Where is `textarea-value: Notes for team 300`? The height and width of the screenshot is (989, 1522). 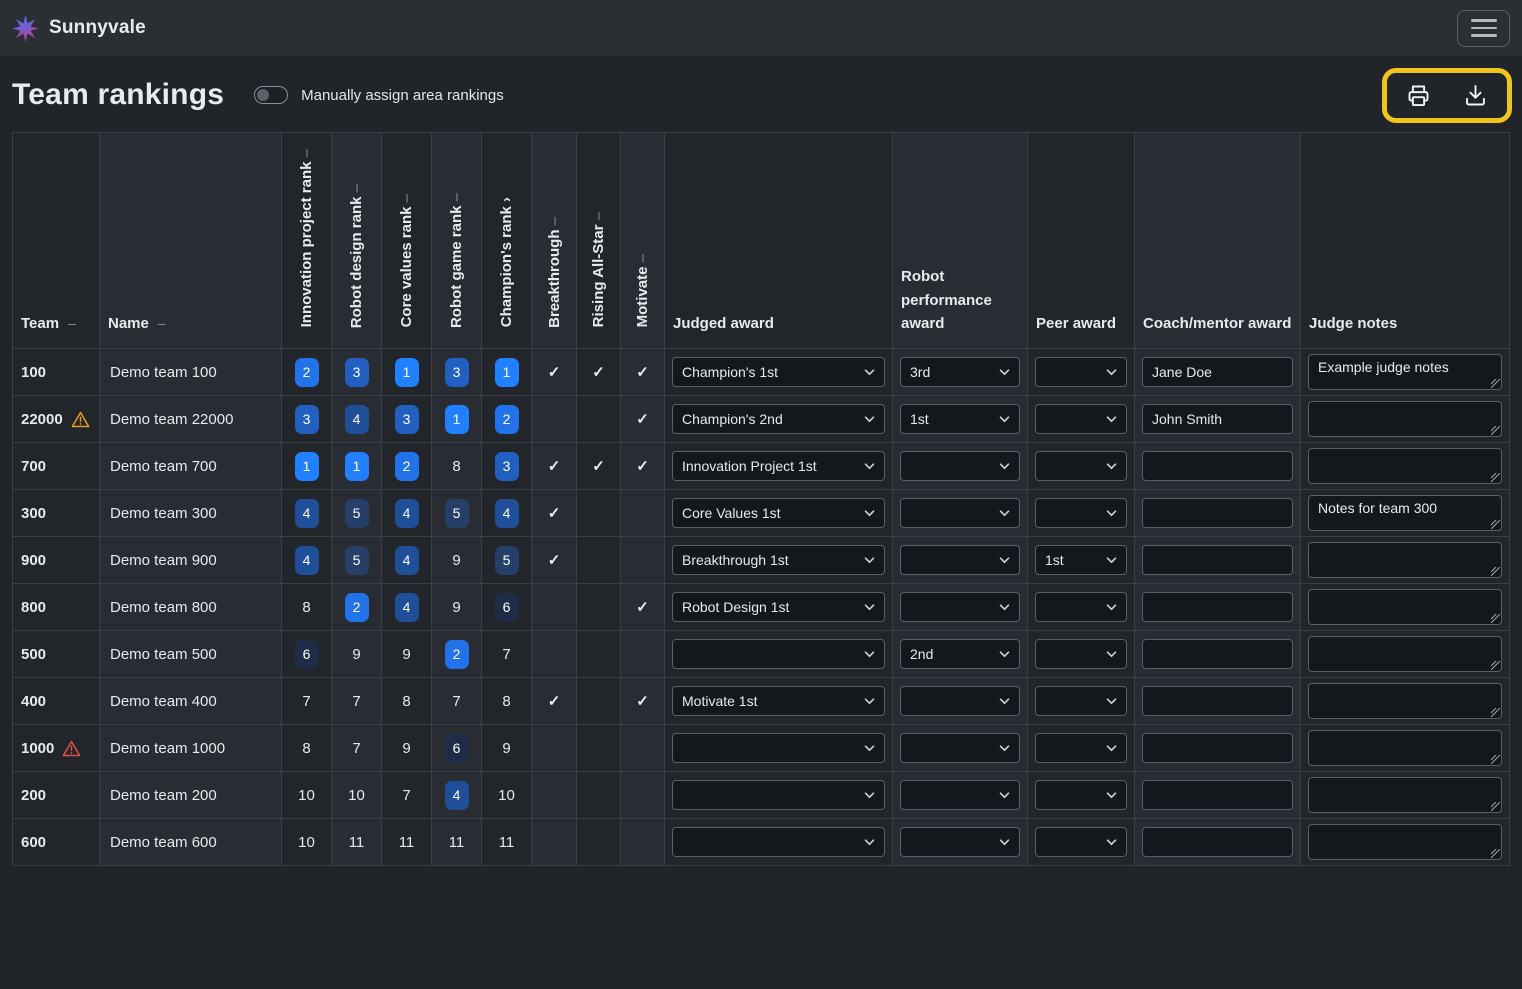 textarea-value: Notes for team 300 is located at coordinates (1378, 508).